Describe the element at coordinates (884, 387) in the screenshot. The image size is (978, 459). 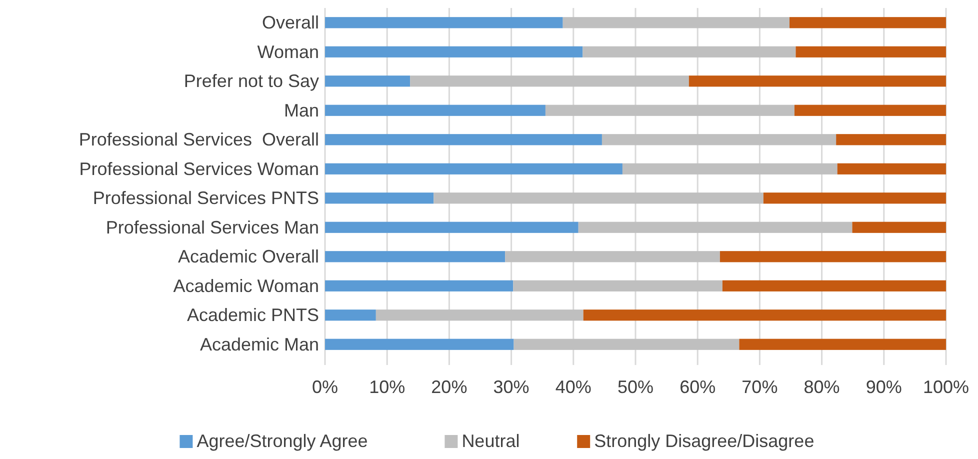
I see `x-tick-label: 90%` at that location.